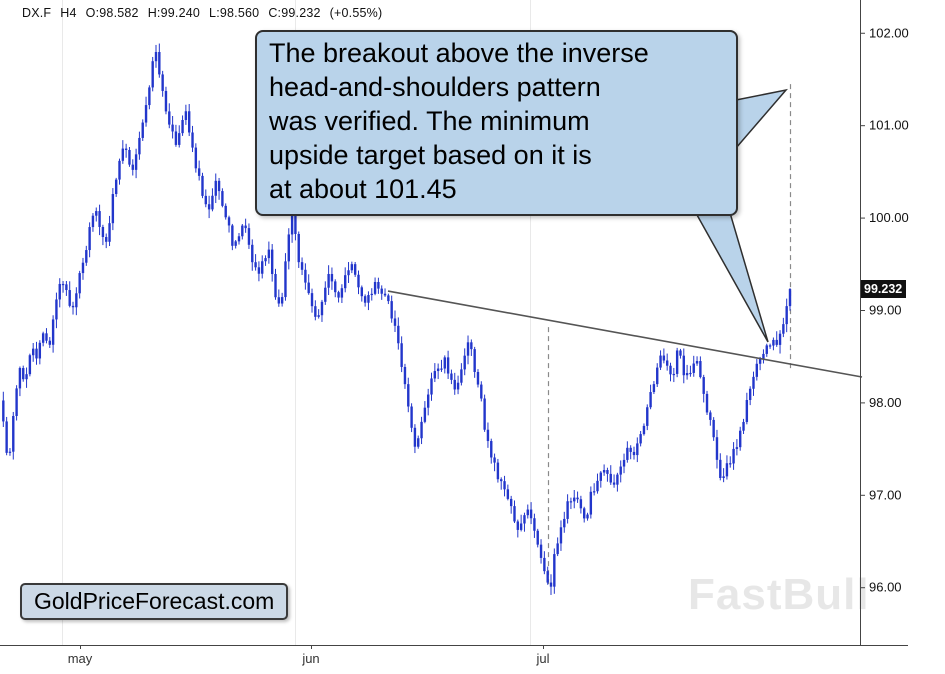 Image resolution: width=945 pixels, height=674 pixels. I want to click on price-axis-label: 98.00, so click(885, 402).